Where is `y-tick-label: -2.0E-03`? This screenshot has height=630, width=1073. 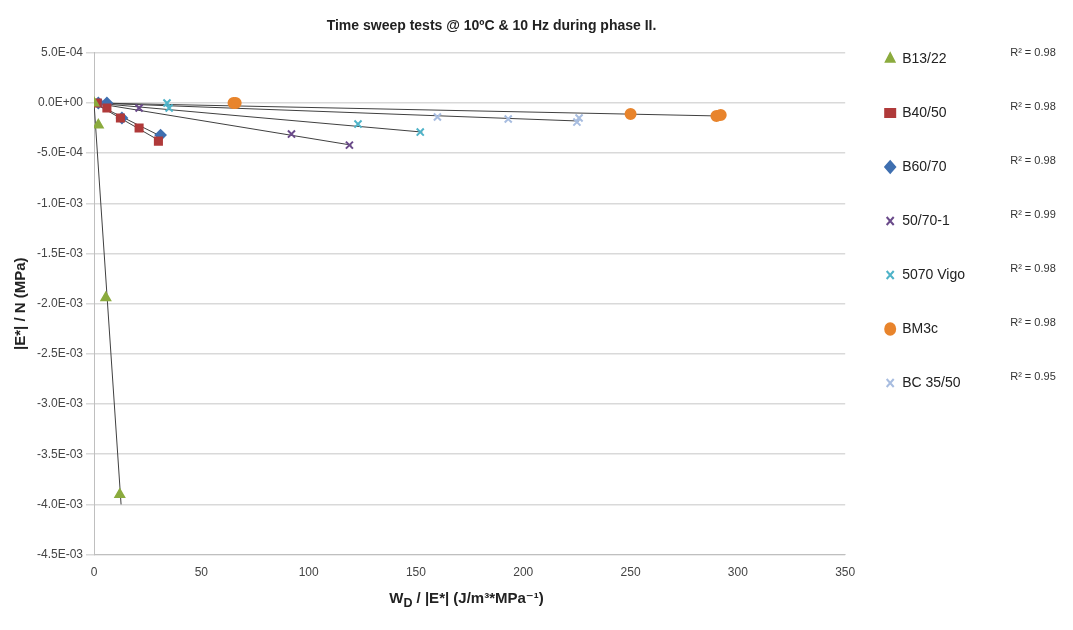
y-tick-label: -2.0E-03 is located at coordinates (60, 303).